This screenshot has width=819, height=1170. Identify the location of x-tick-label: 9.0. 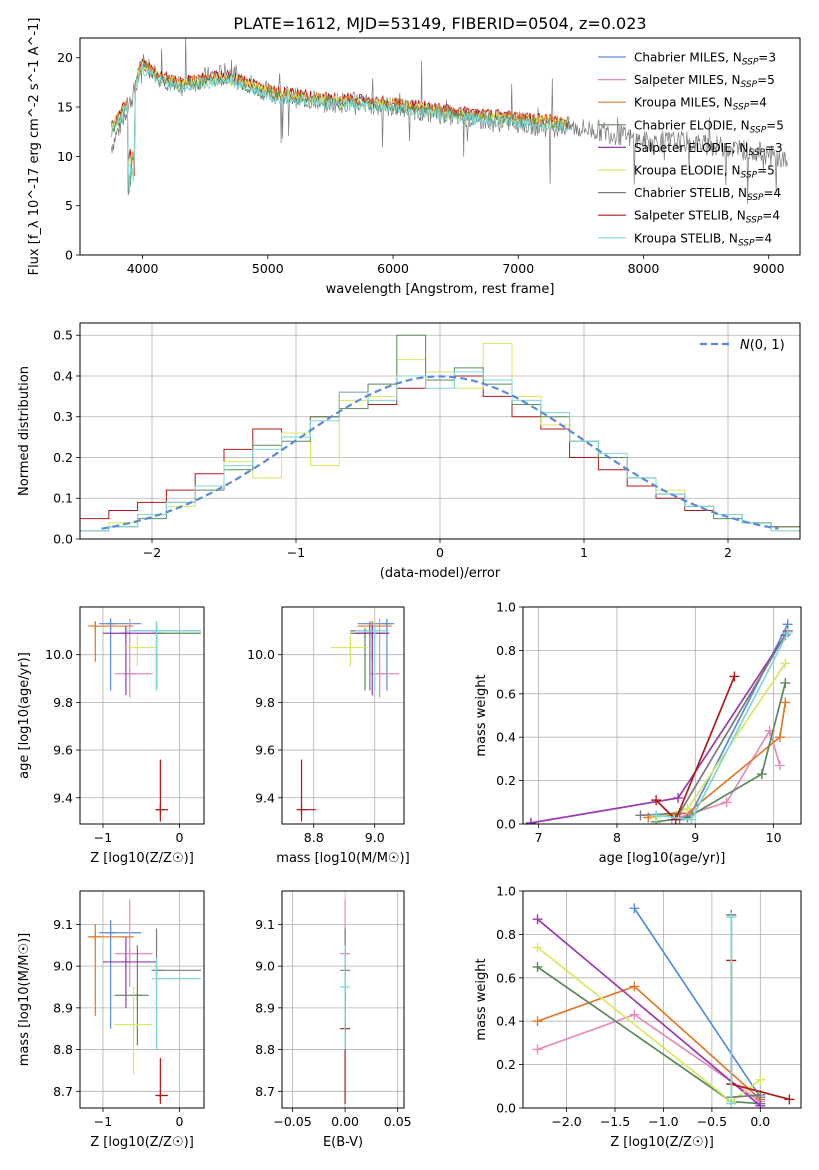
(375, 837).